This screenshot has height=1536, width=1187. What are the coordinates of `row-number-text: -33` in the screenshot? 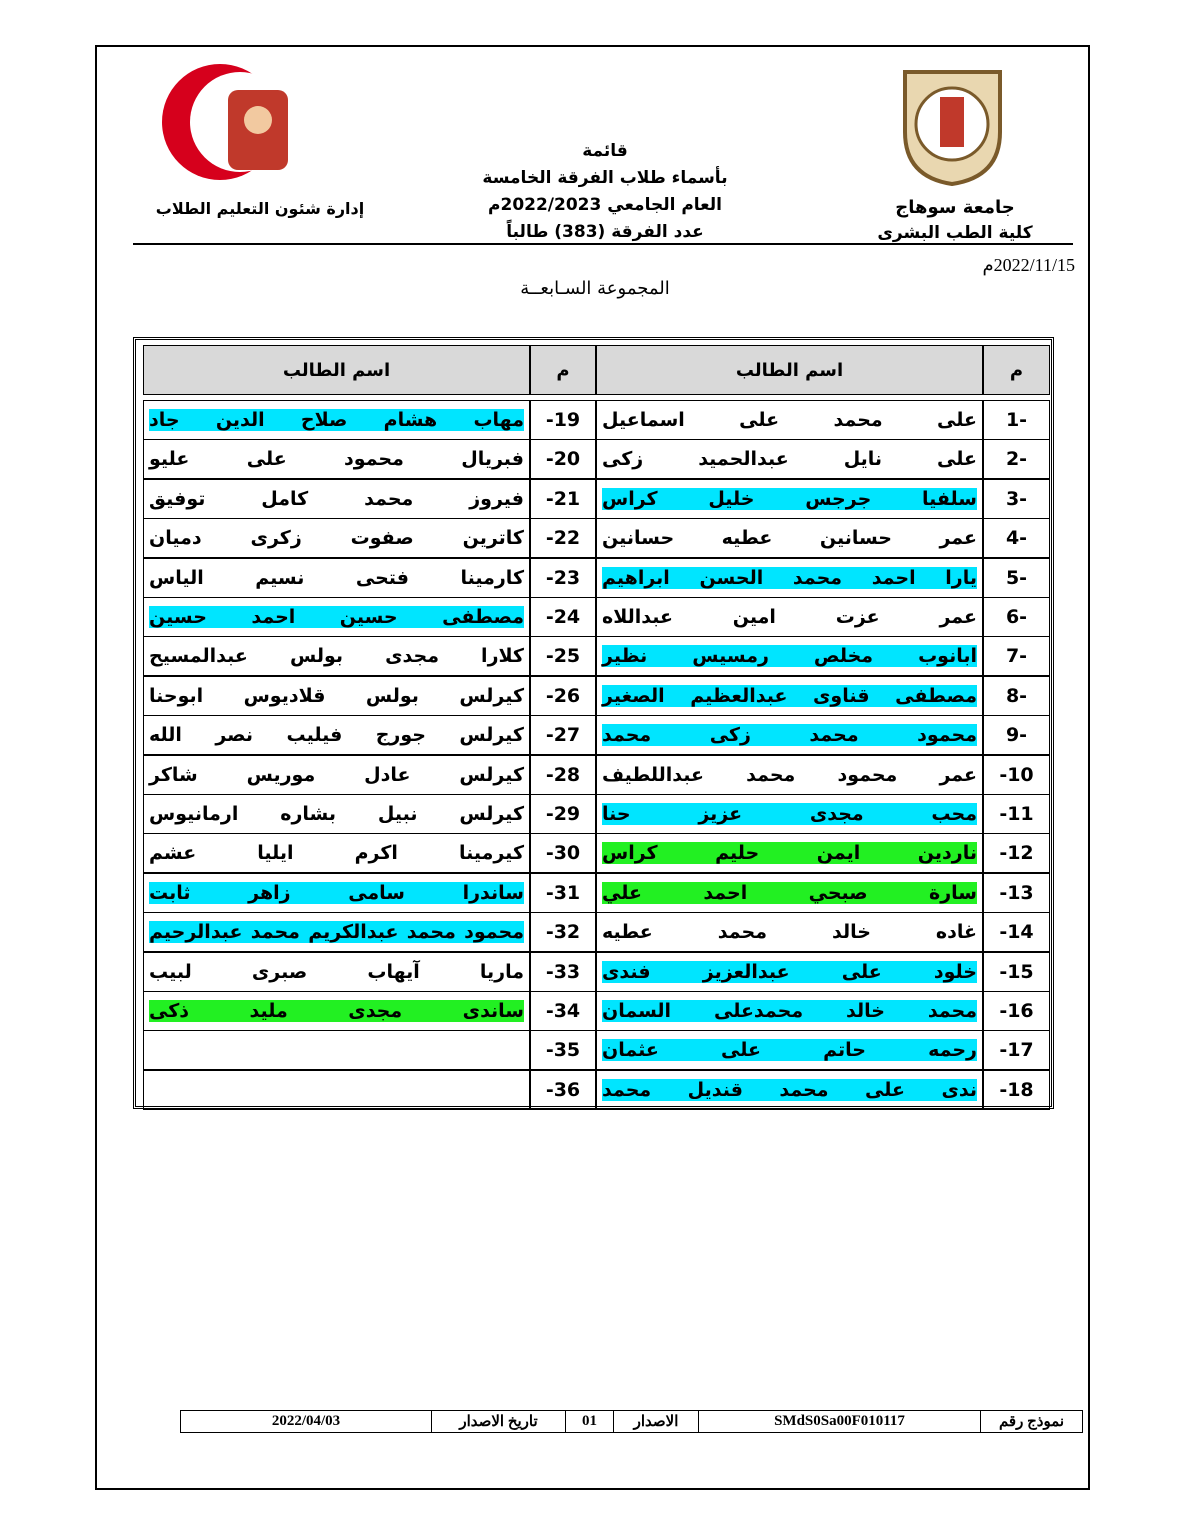 It's located at (563, 971).